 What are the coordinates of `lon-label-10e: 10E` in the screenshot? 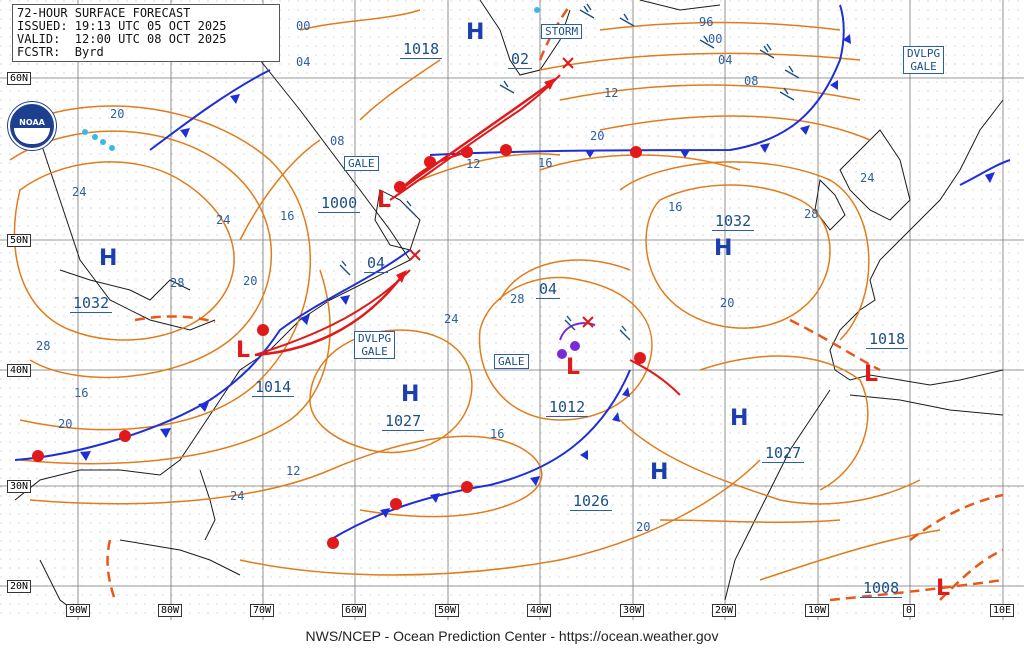 It's located at (1002, 610).